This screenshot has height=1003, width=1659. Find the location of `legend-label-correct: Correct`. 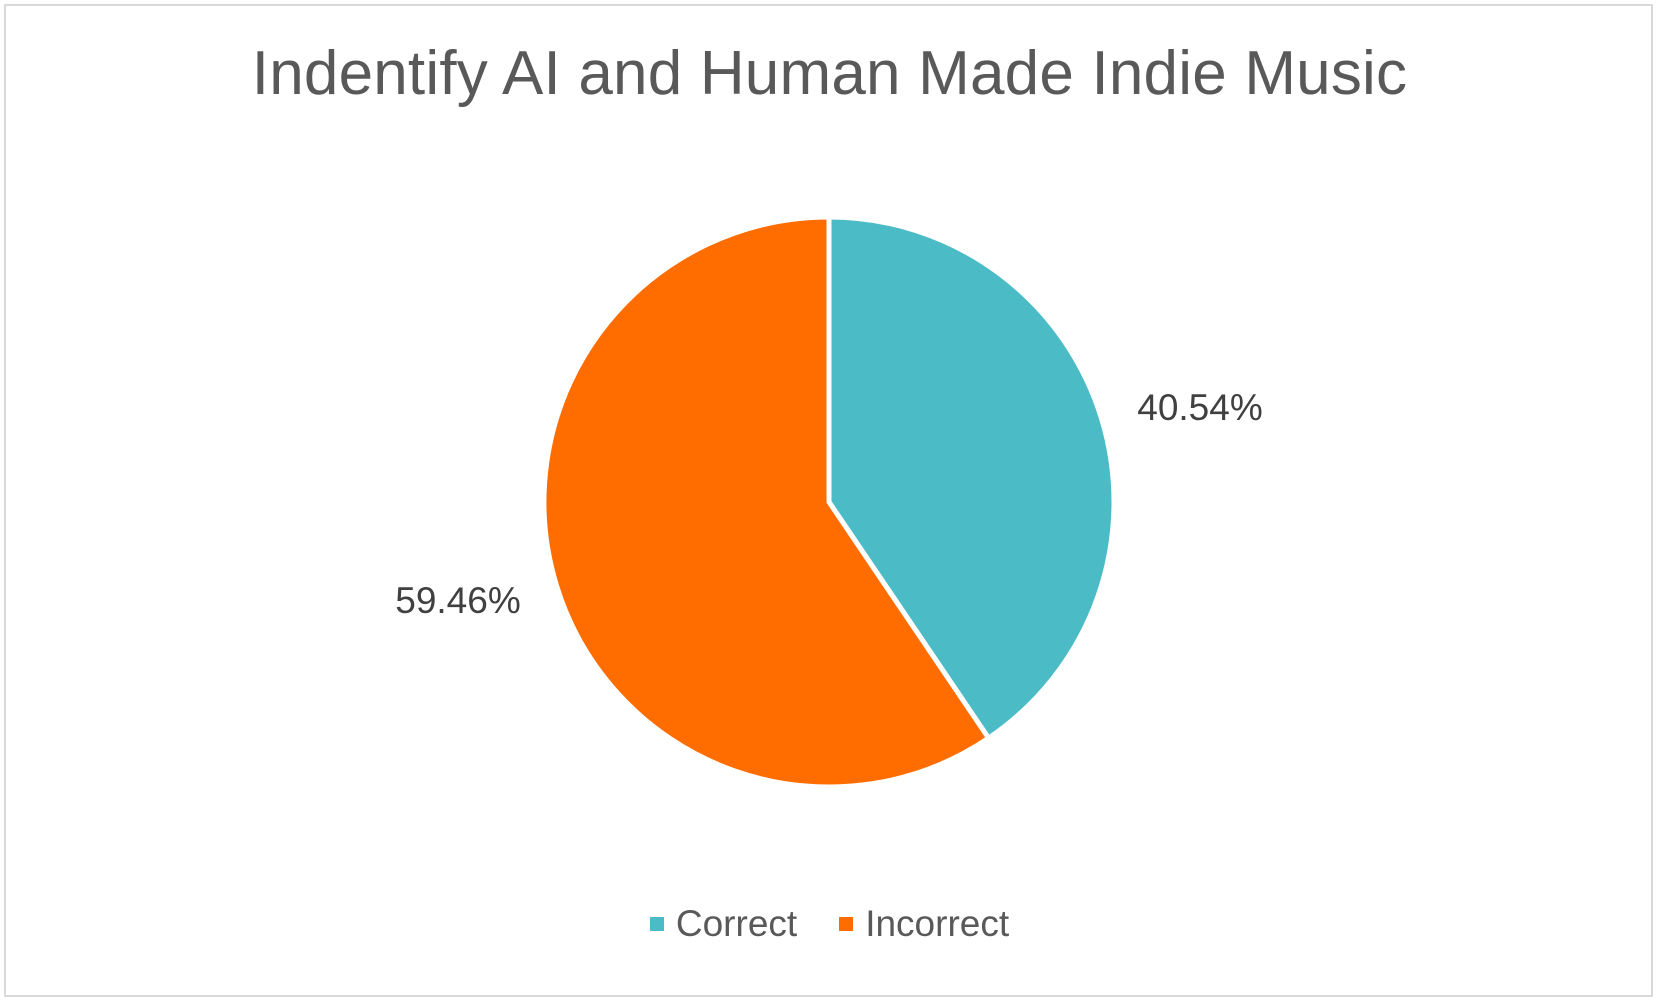

legend-label-correct: Correct is located at coordinates (736, 923).